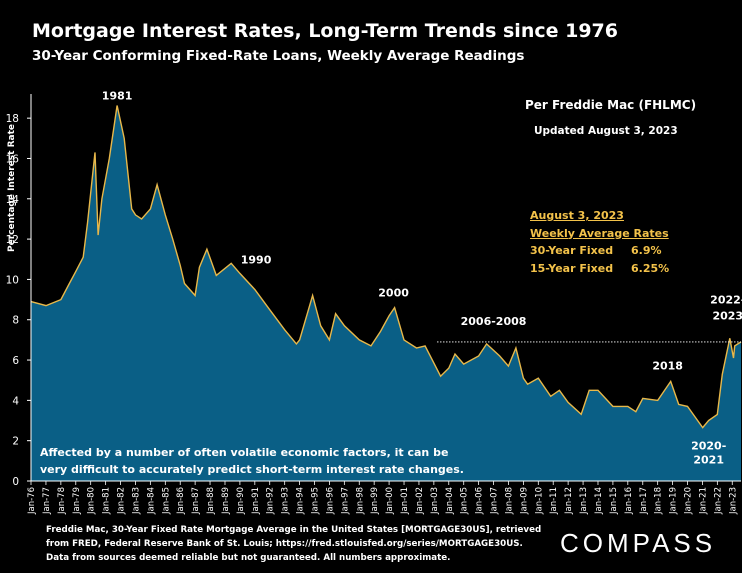  Describe the element at coordinates (667, 365) in the screenshot. I see `annotation-label: 2018` at that location.